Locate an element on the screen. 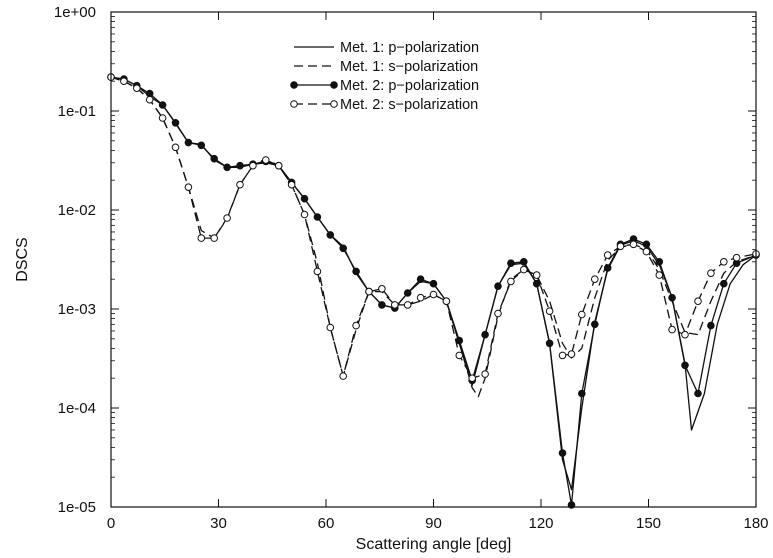 This screenshot has height=558, width=773. y-tick-label: 1e-03 is located at coordinates (77, 309).